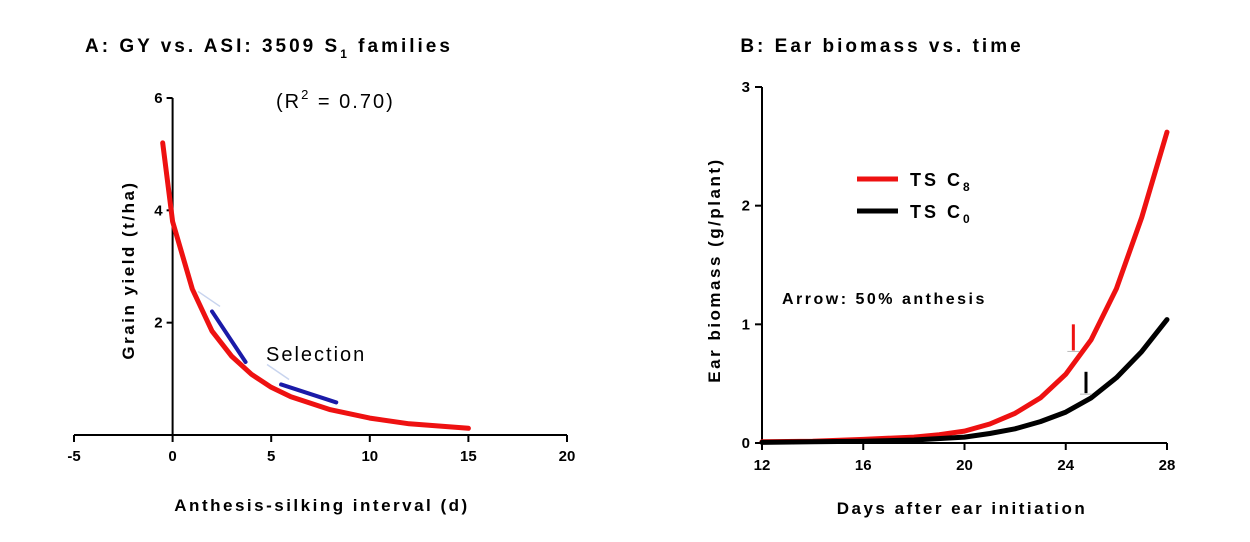 This screenshot has height=542, width=1250. What do you see at coordinates (714, 269) in the screenshot?
I see `panel-b-y-axis-label: Ear biomass (g/plant)` at bounding box center [714, 269].